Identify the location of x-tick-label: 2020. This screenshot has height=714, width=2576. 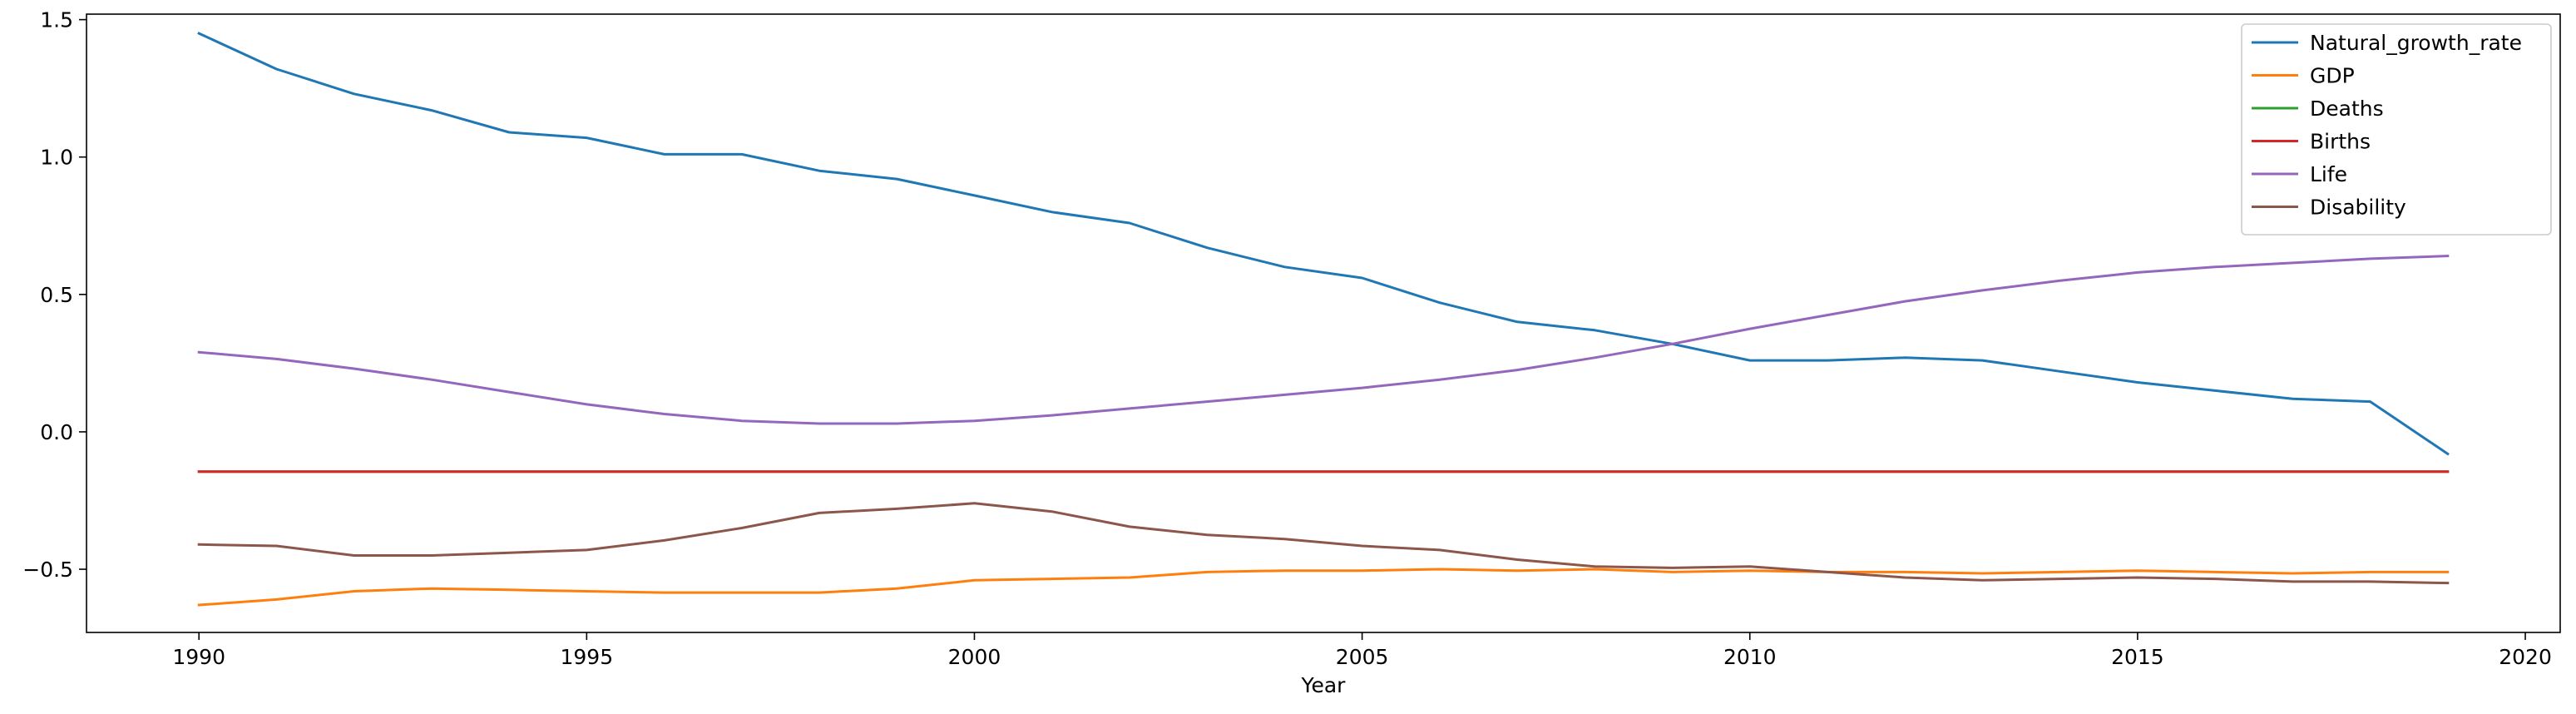
(2525, 657).